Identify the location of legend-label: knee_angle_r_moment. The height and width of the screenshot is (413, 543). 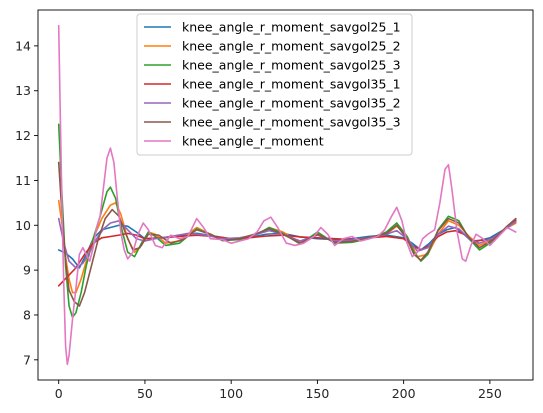
(253, 141).